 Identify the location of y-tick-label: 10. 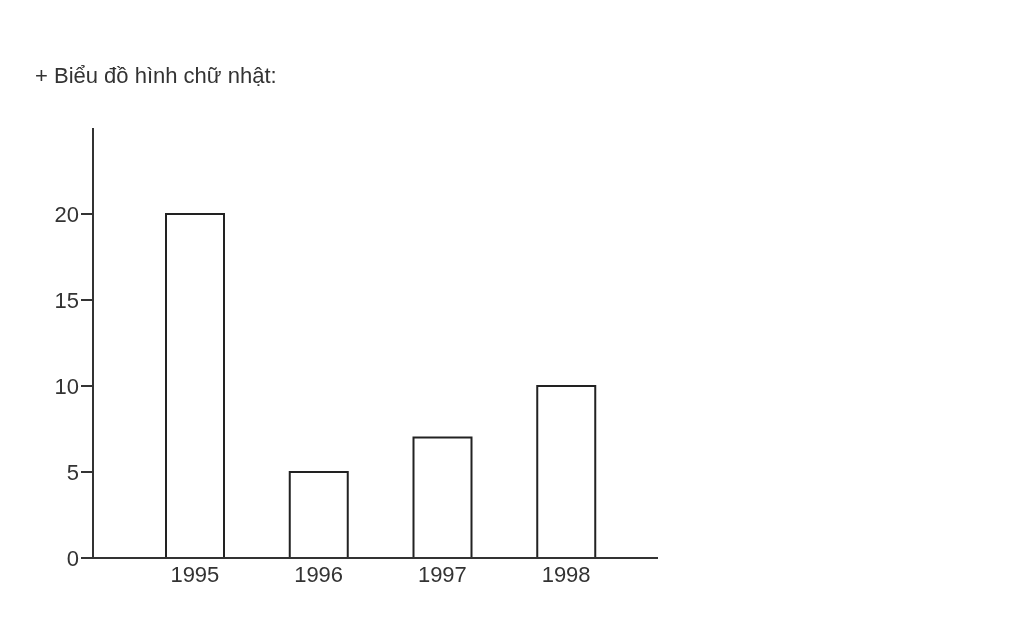
(66, 386).